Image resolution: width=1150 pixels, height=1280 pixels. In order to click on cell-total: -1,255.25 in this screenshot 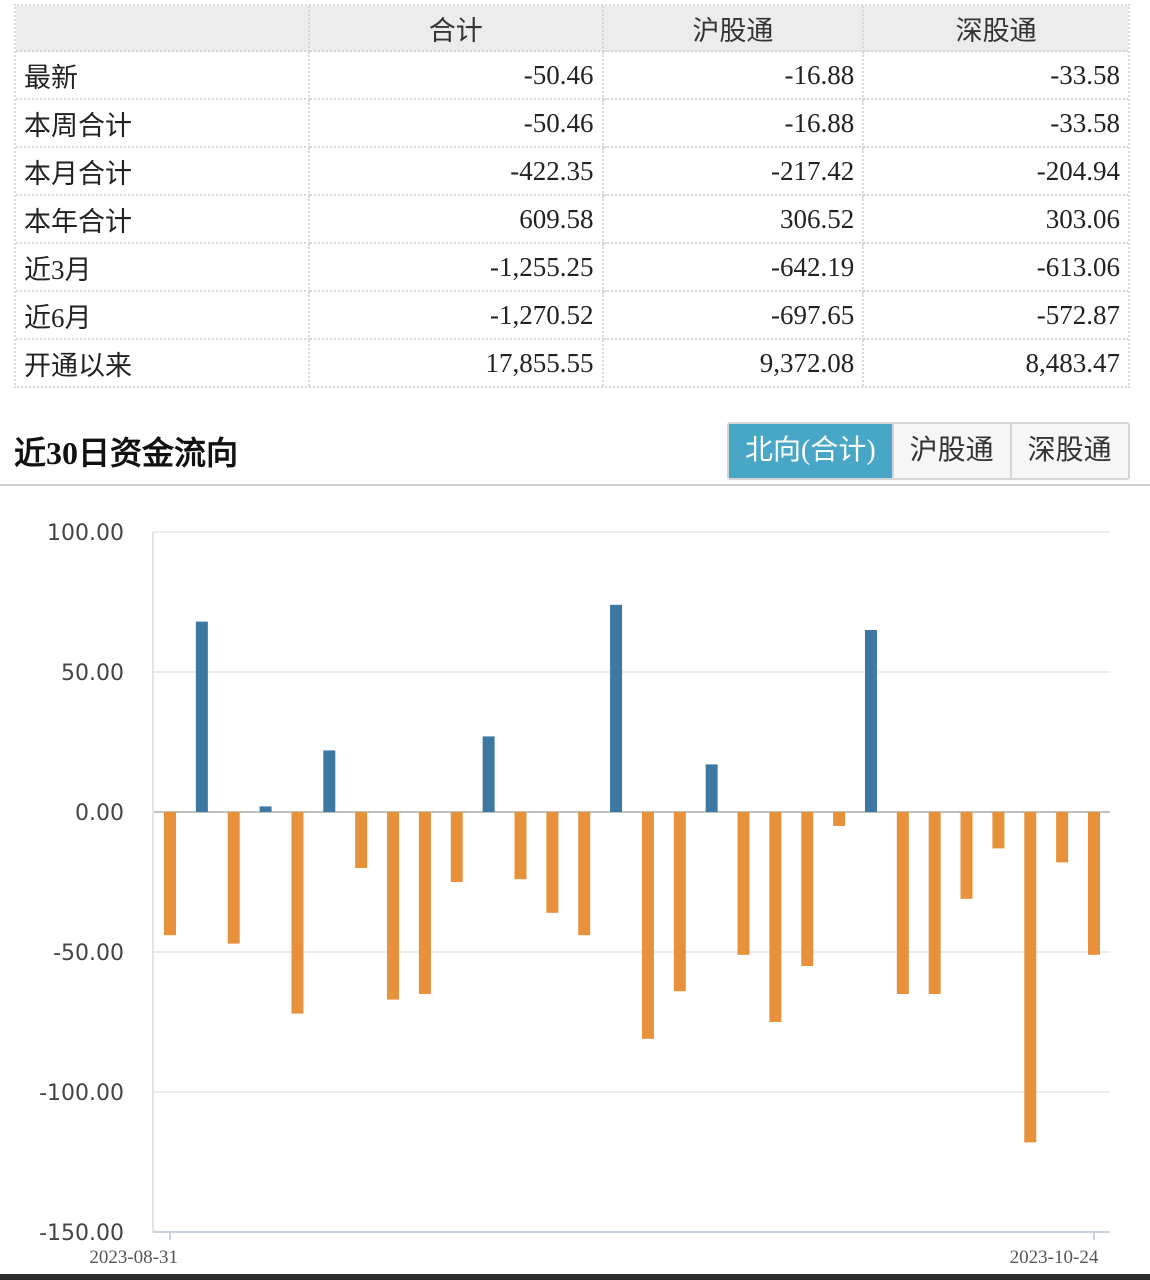, I will do `click(456, 268)`.